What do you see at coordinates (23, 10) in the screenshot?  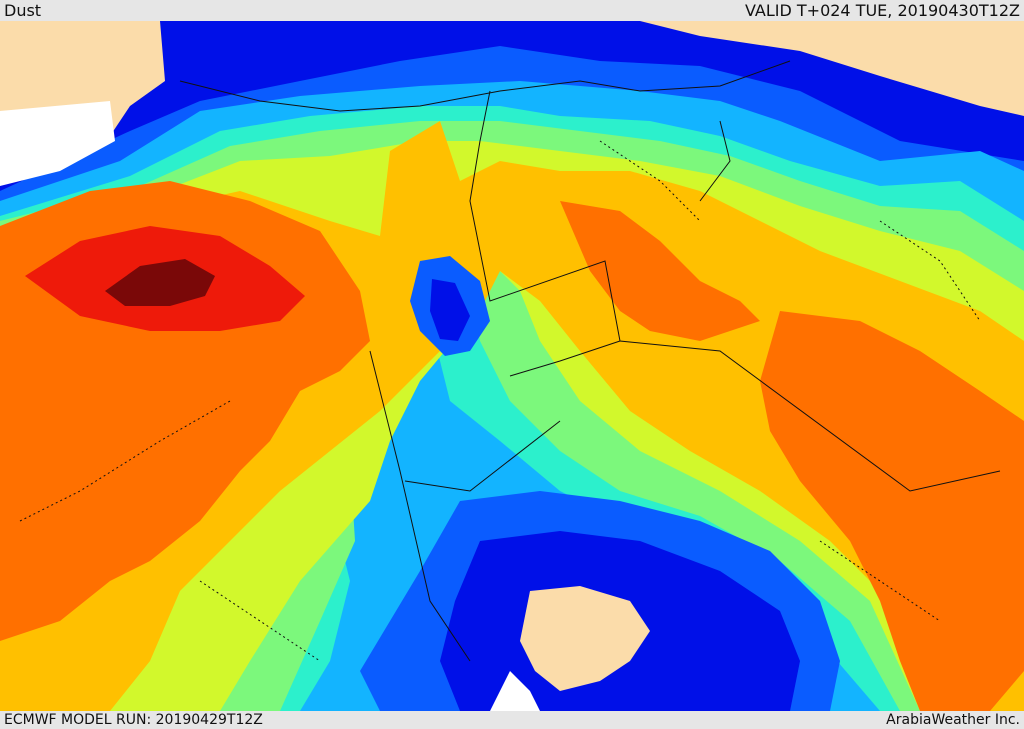 I see `product-title: Dust` at bounding box center [23, 10].